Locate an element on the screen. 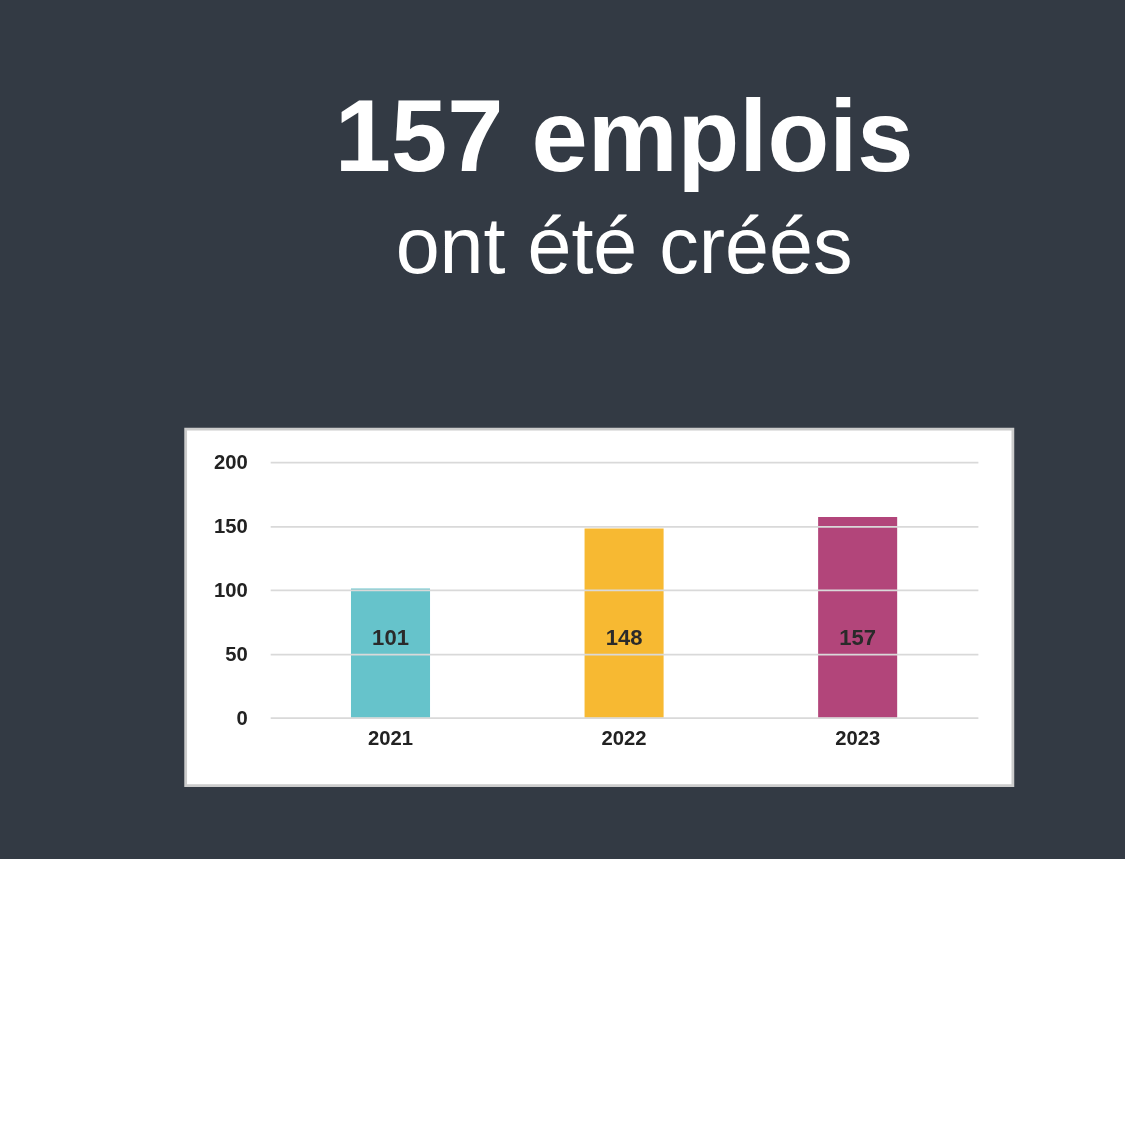 This screenshot has height=1125, width=1125. data-label: 148 is located at coordinates (624, 637).